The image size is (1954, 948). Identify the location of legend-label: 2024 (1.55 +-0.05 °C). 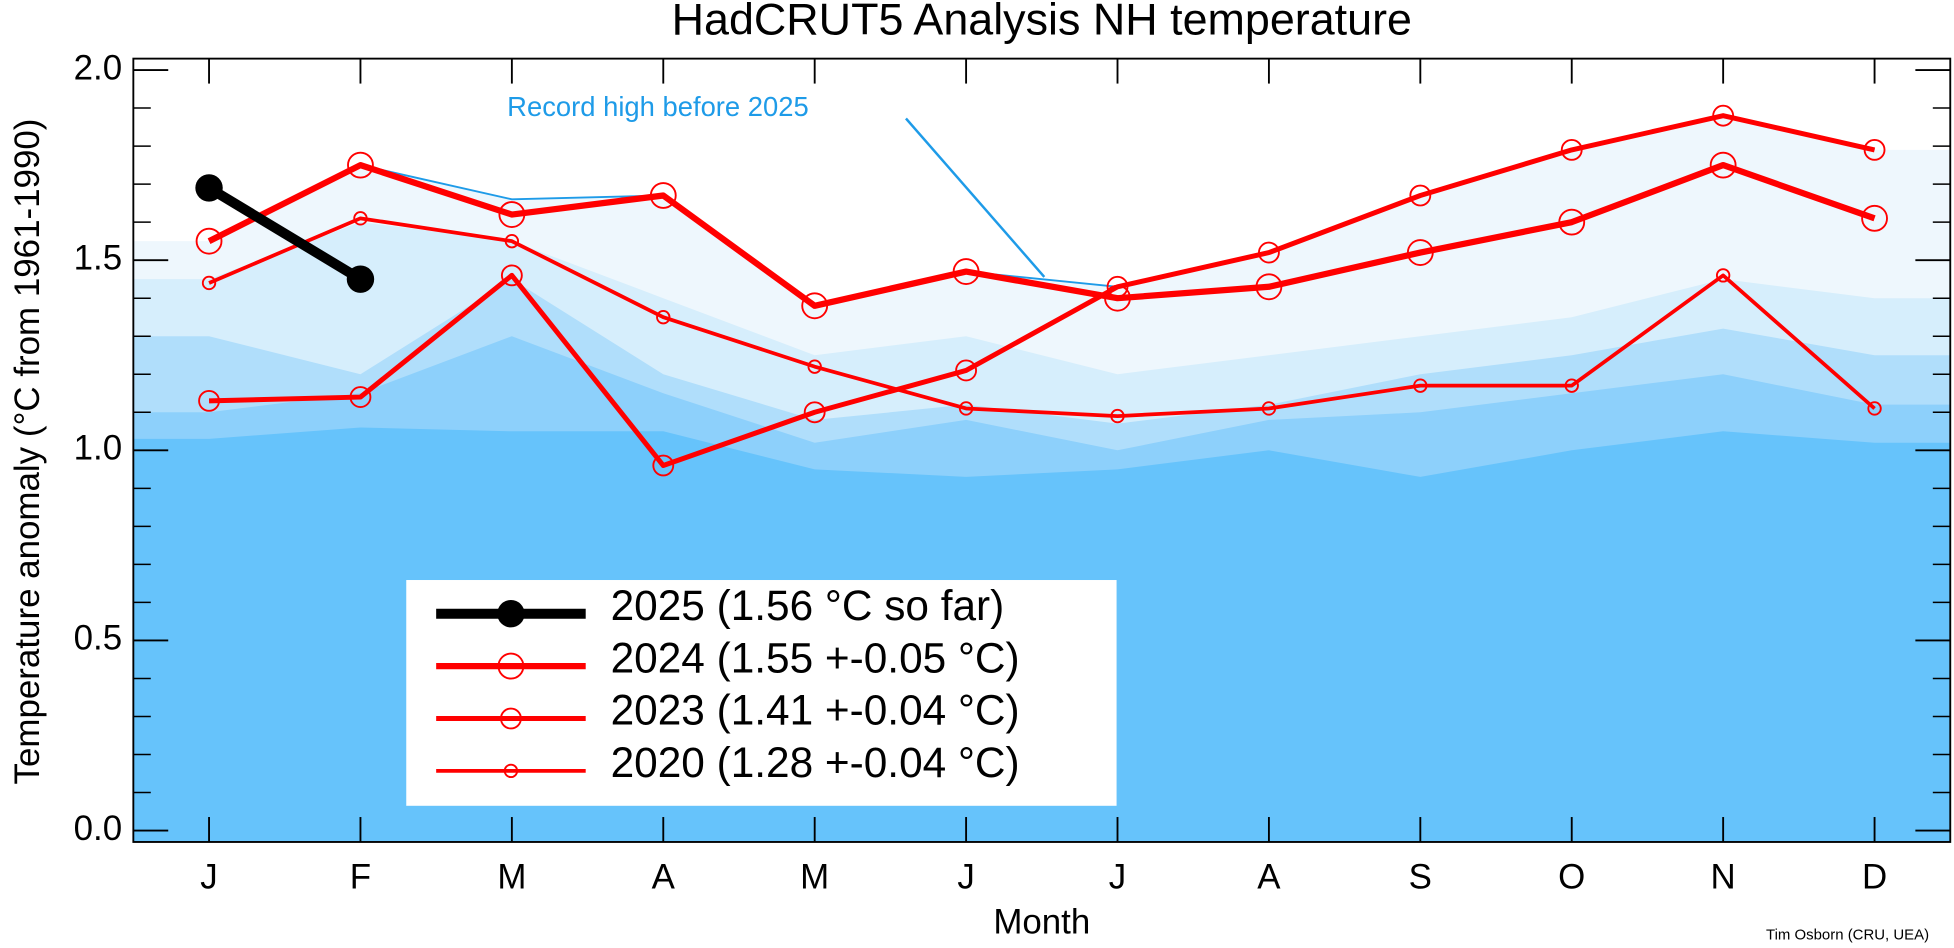
(815, 657).